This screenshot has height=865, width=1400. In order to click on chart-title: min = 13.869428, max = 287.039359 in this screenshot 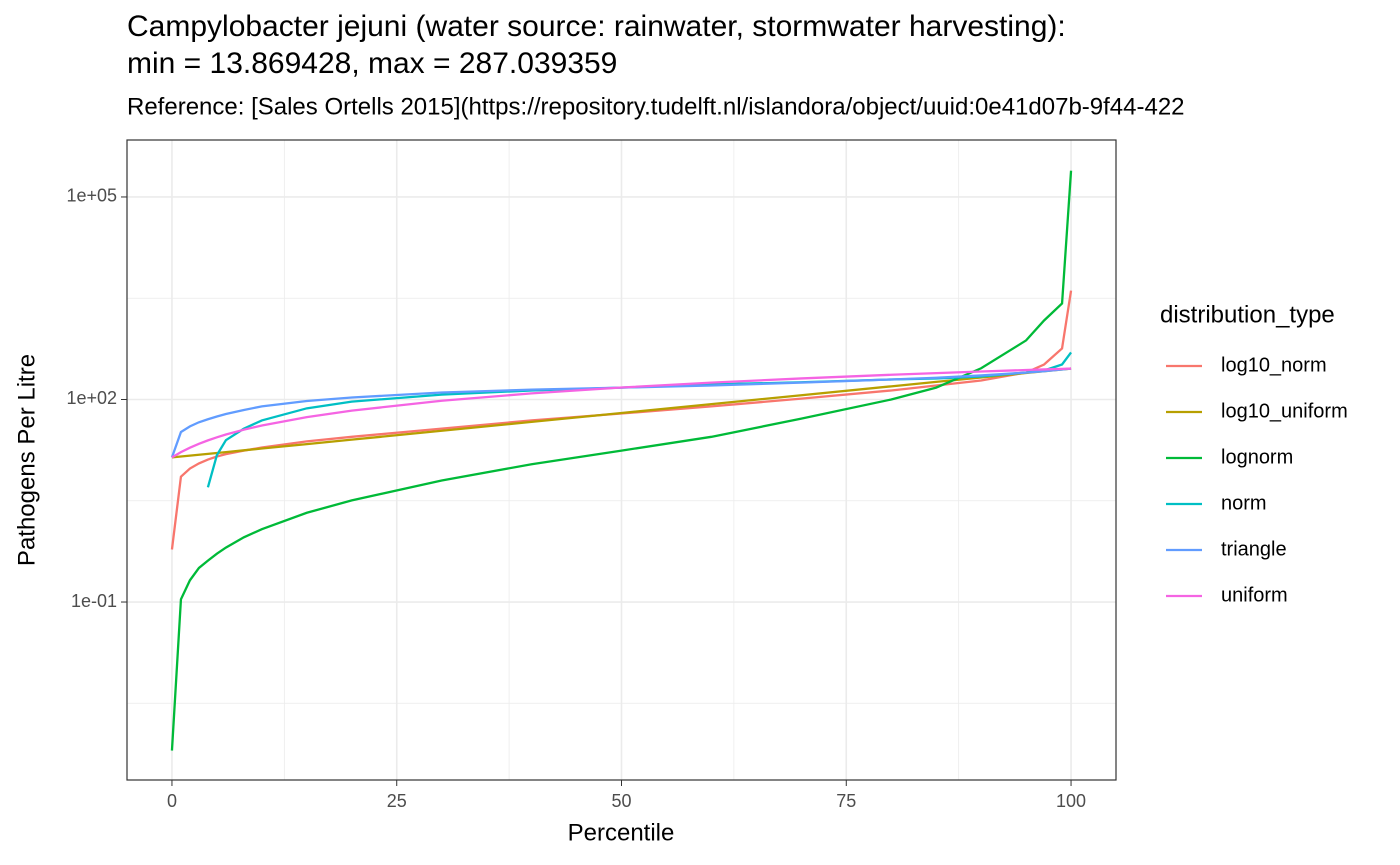, I will do `click(372, 63)`.